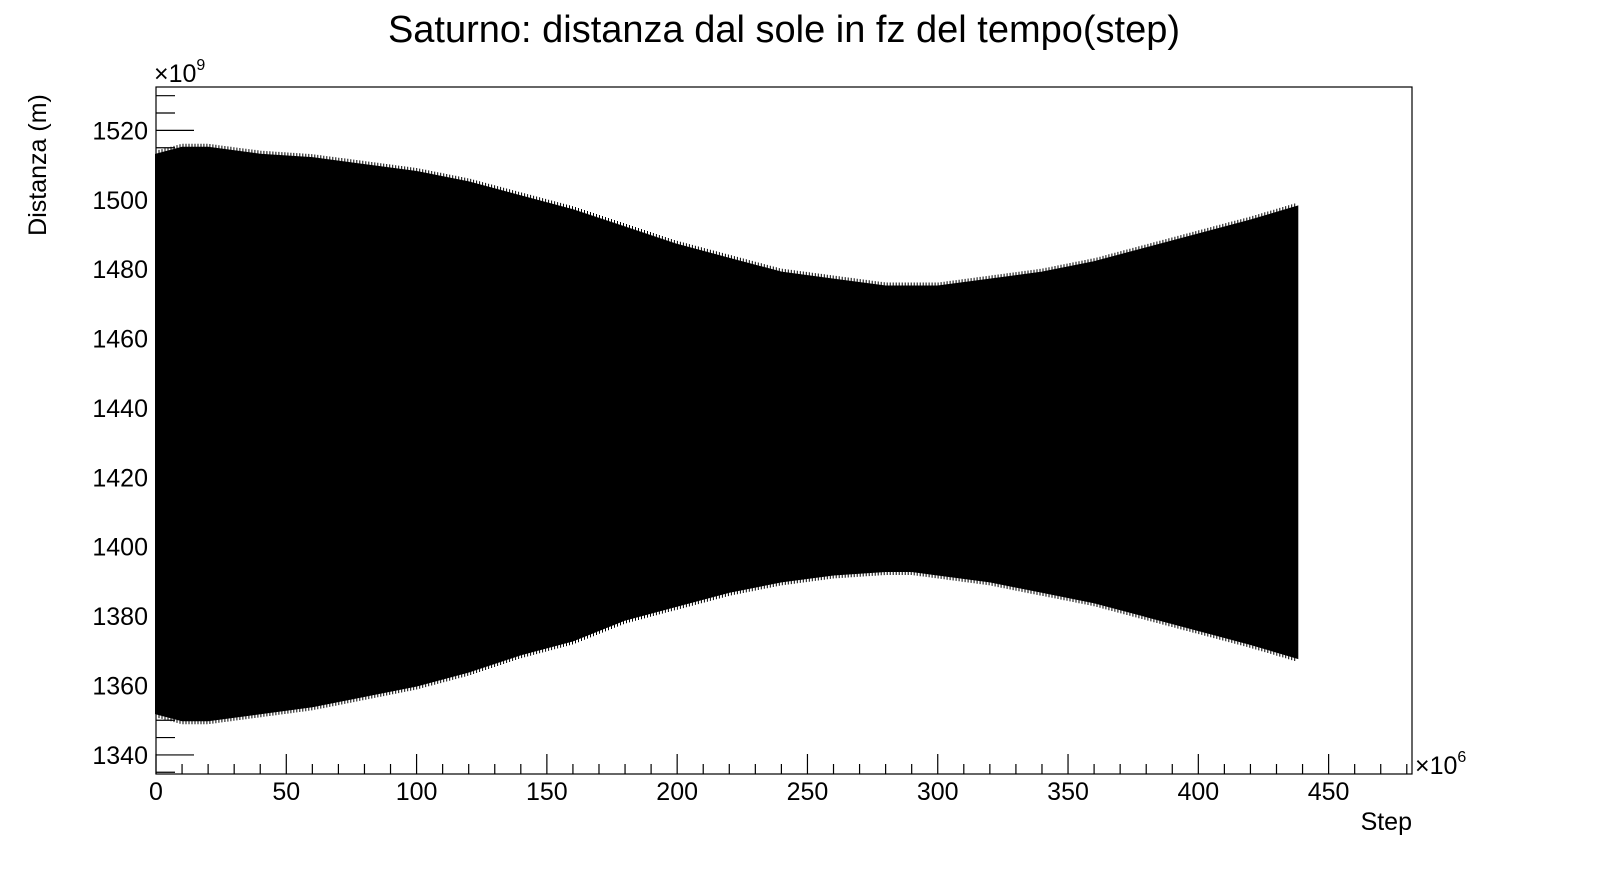 Image resolution: width=1598 pixels, height=876 pixels. Describe the element at coordinates (200, 65) in the screenshot. I see `y-axis-multiplier-exponent: 9` at that location.